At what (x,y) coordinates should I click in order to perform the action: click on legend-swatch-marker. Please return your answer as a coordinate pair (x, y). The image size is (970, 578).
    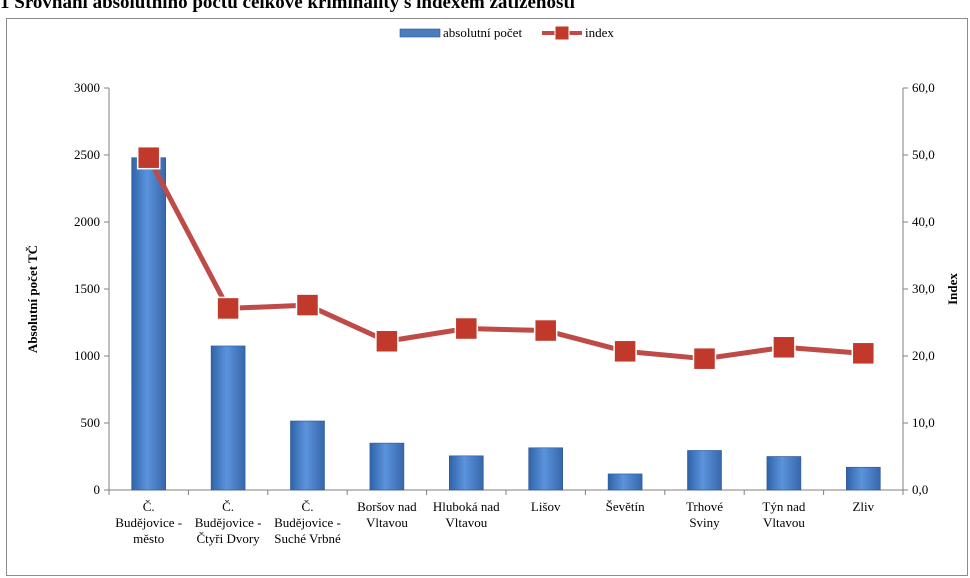
    Looking at the image, I should click on (562, 33).